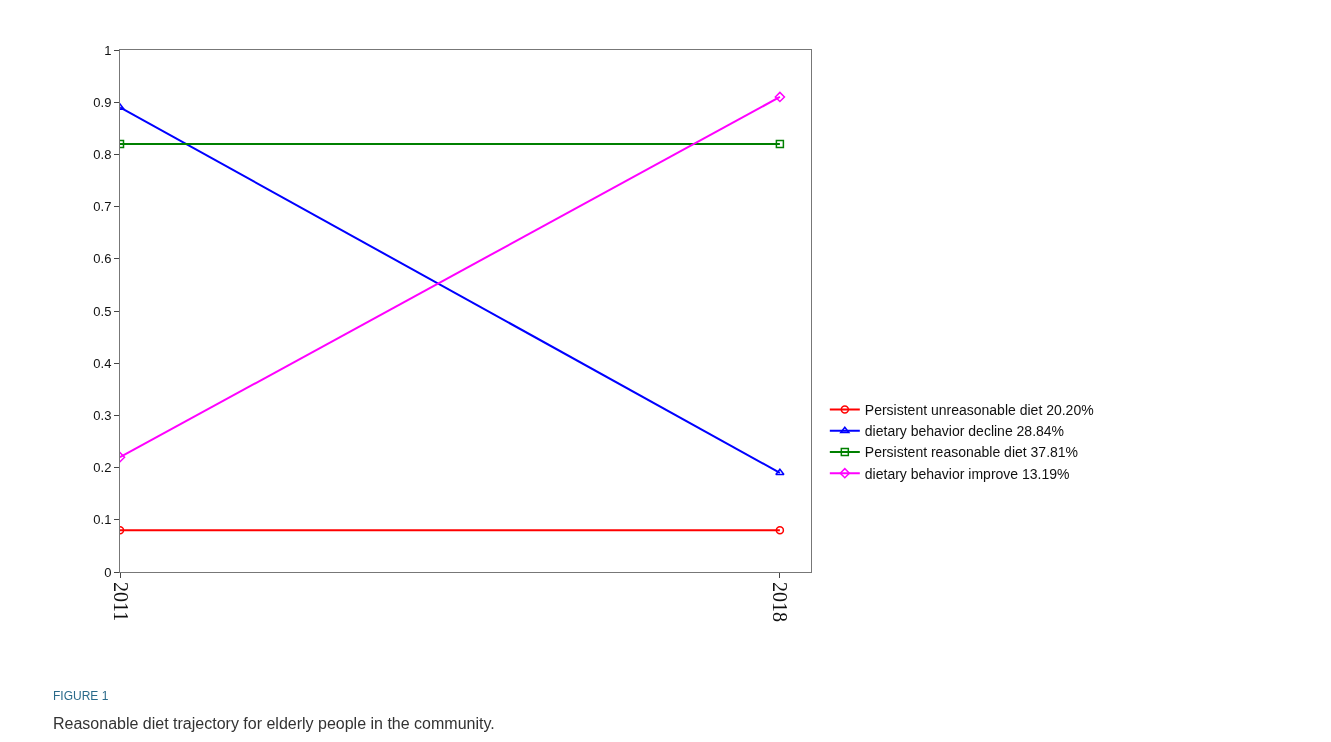 The width and height of the screenshot is (1331, 742). Describe the element at coordinates (102, 363) in the screenshot. I see `y-tick-label: 0.4` at that location.